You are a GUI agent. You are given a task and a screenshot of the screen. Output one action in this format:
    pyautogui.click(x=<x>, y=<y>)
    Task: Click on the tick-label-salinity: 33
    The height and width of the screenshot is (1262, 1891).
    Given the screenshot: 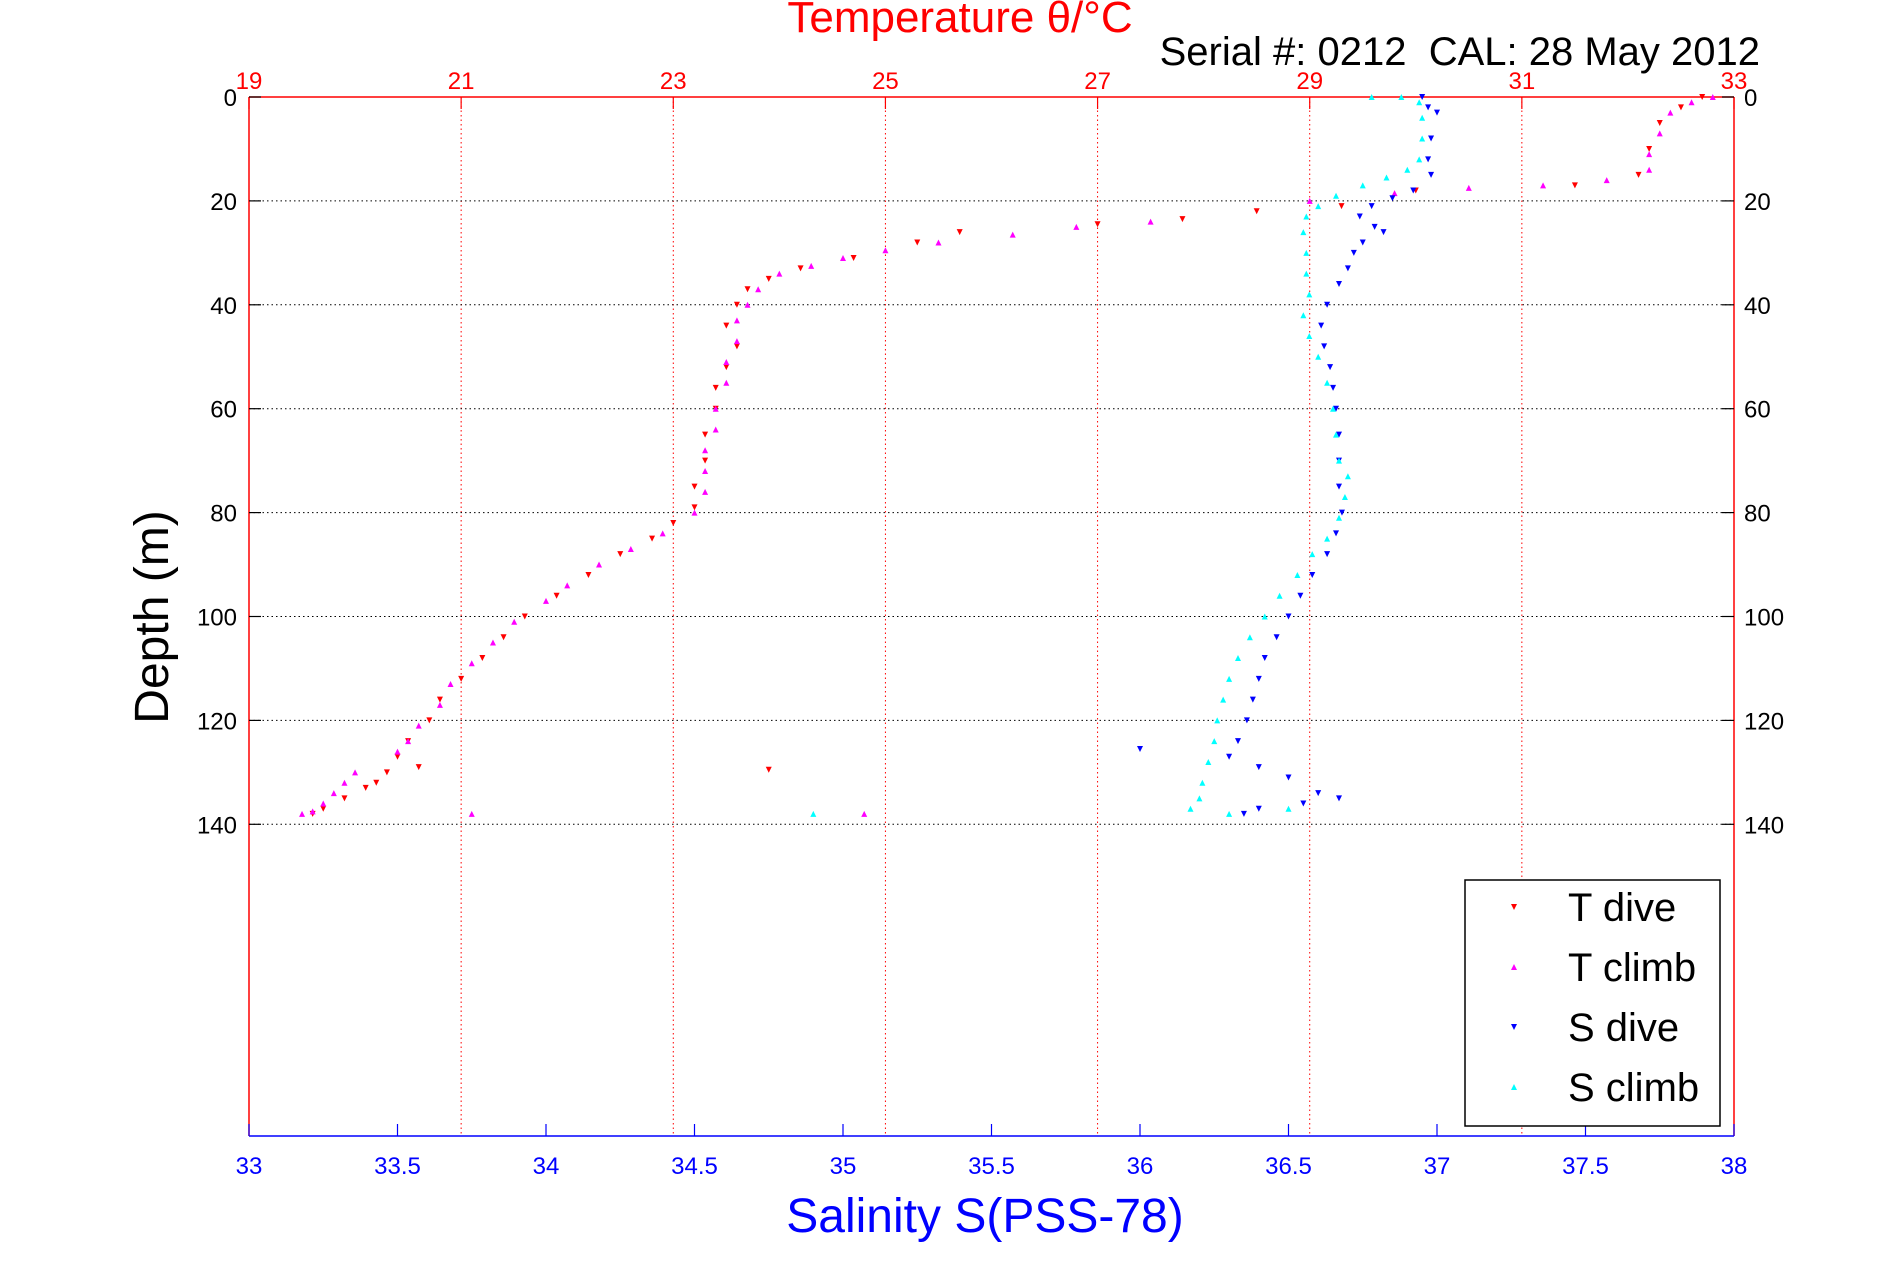 What is the action you would take?
    pyautogui.click(x=249, y=1166)
    